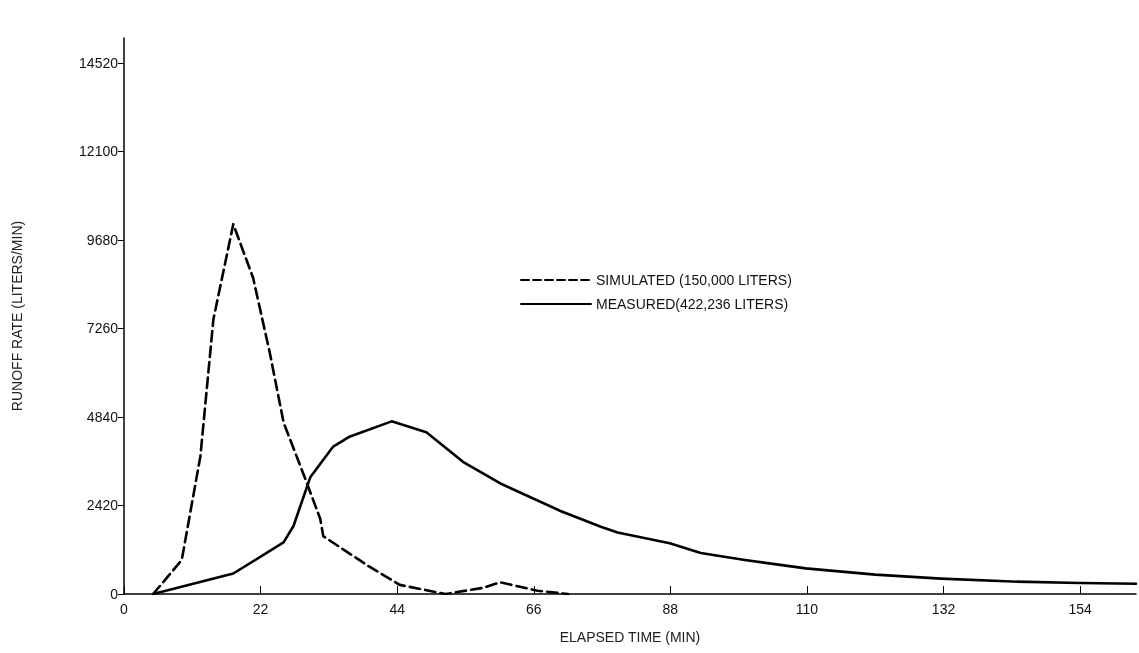 This screenshot has height=653, width=1139. Describe the element at coordinates (694, 280) in the screenshot. I see `legend-label: SIMULATED (150,000 LITERS)` at that location.